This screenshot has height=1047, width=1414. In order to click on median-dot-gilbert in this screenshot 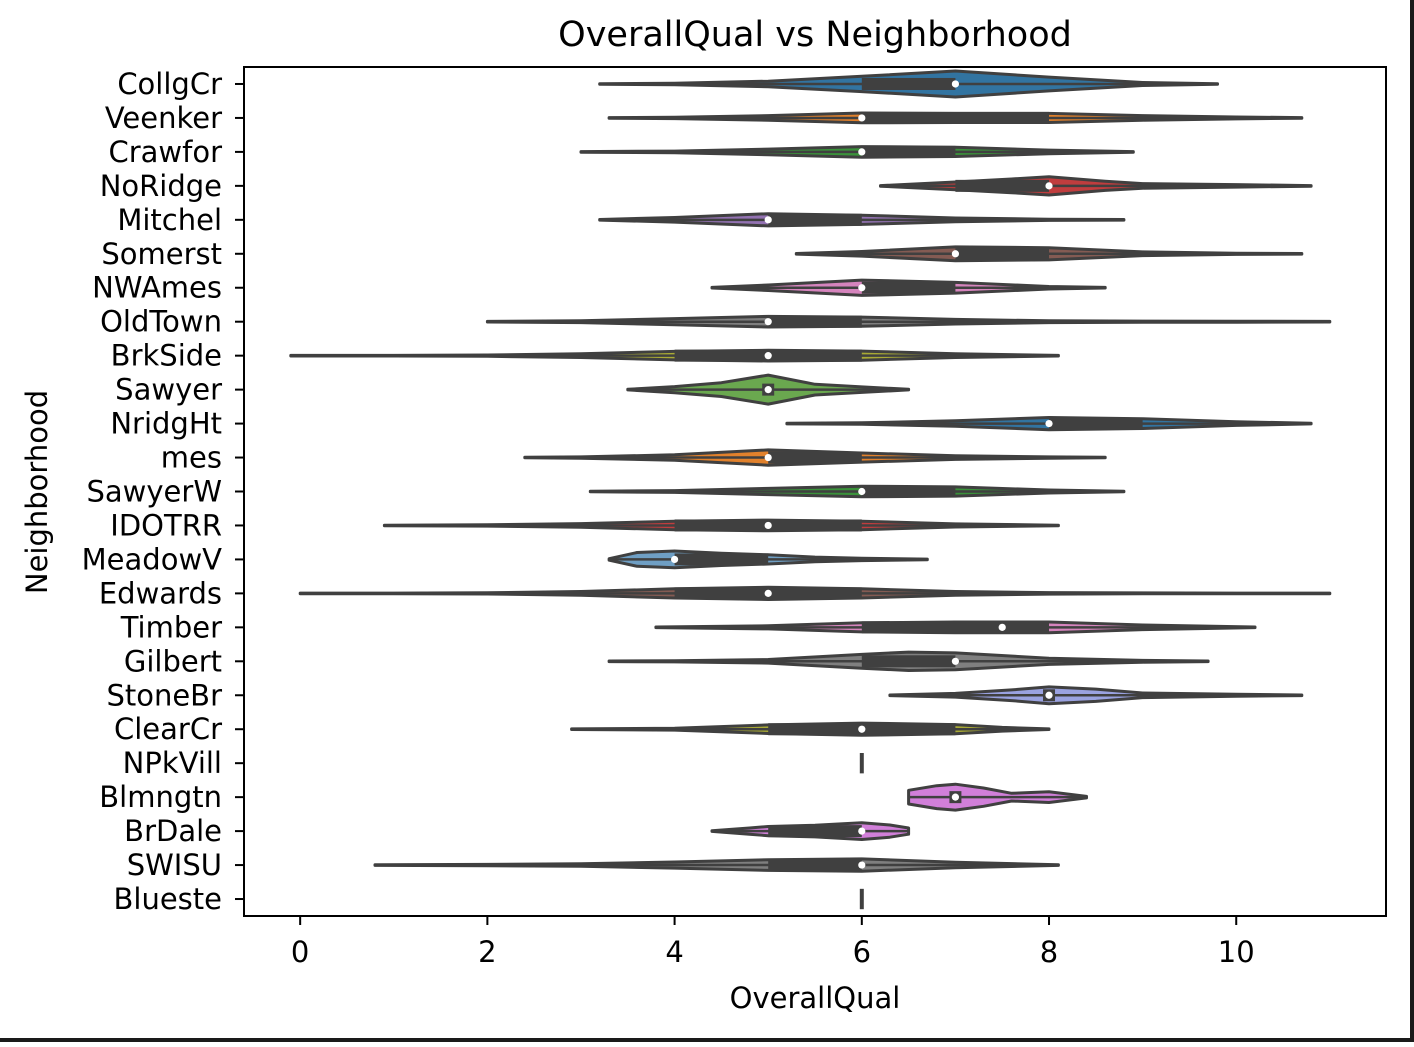, I will do `click(955, 661)`.